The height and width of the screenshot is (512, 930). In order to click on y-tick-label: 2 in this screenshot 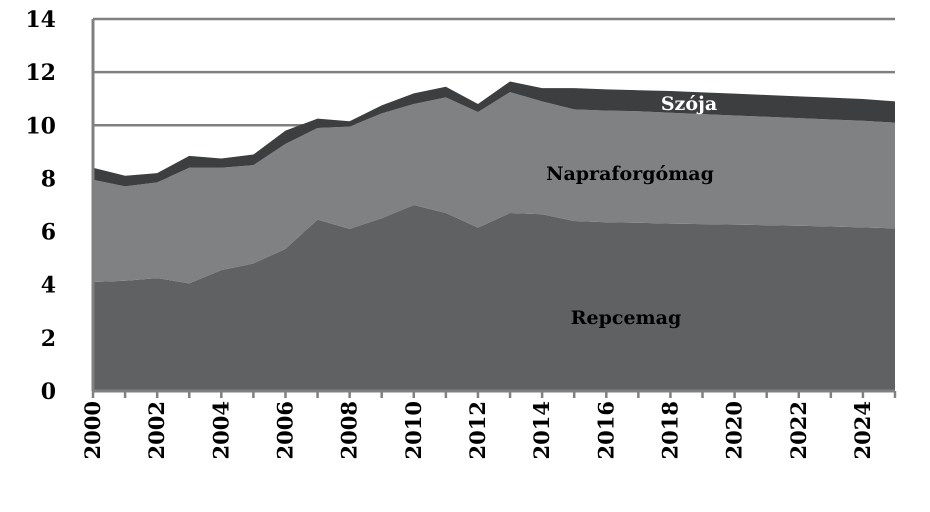, I will do `click(48, 339)`.